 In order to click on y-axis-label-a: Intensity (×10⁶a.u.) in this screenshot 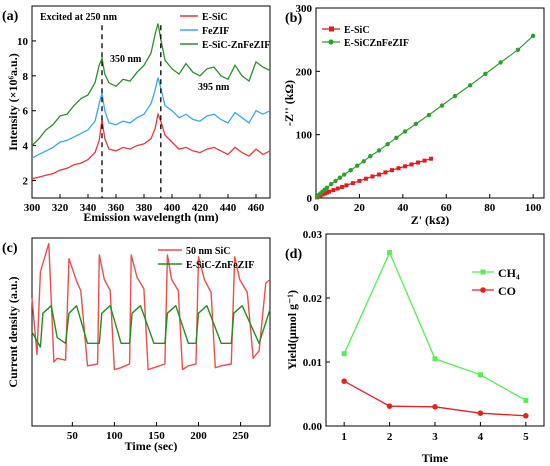, I will do `click(13, 101)`.